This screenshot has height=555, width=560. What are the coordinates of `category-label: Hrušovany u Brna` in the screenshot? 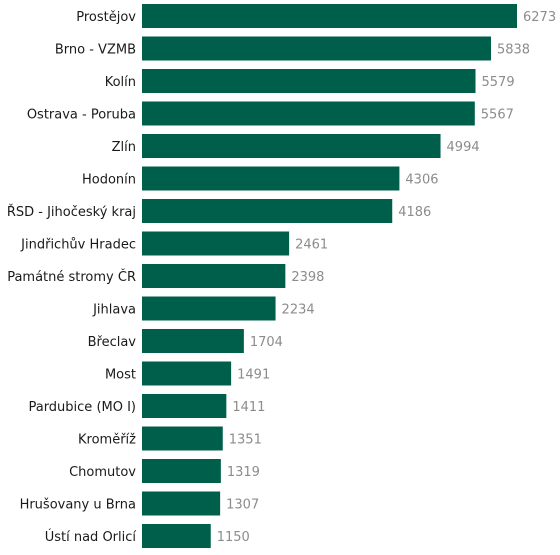 It's located at (78, 505).